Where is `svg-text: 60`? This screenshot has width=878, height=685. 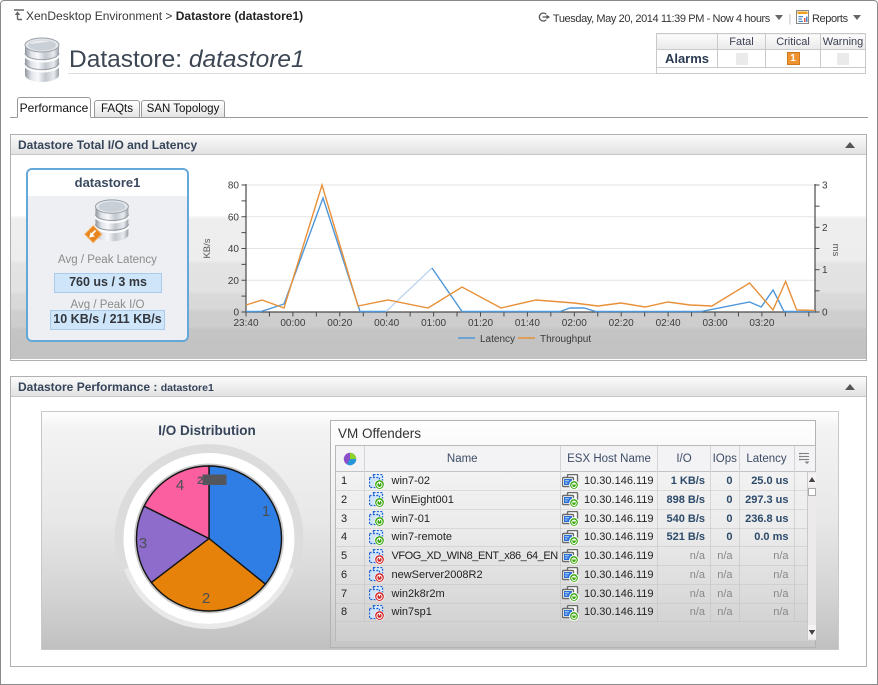 svg-text: 60 is located at coordinates (234, 217).